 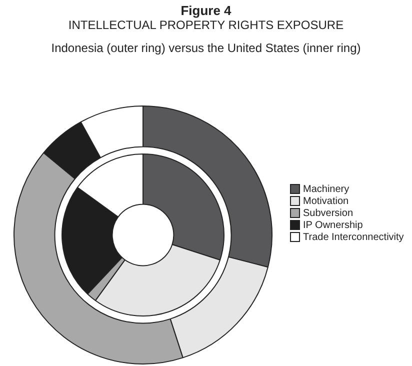 I want to click on legend-label: Subversion, so click(x=328, y=213).